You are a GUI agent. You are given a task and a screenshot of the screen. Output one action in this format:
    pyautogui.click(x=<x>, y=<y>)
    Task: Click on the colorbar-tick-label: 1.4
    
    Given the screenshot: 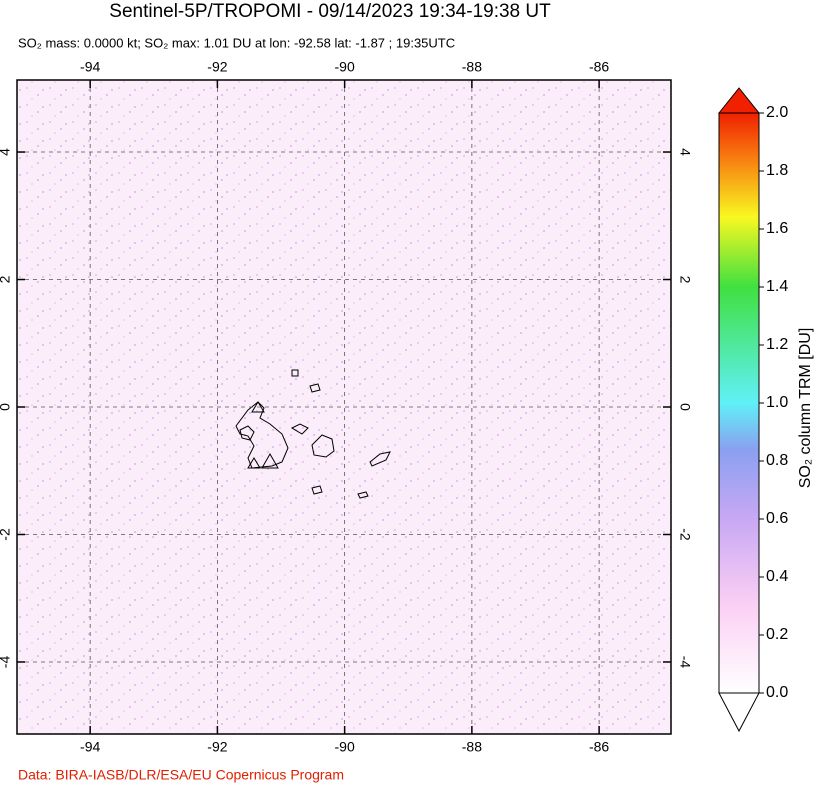 What is the action you would take?
    pyautogui.click(x=777, y=286)
    